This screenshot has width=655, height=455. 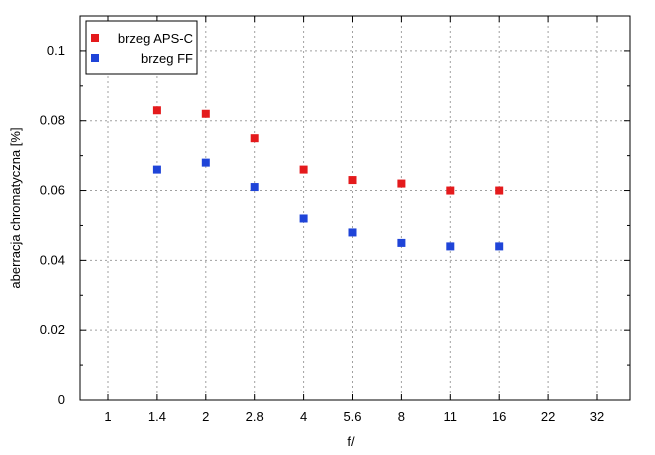 What do you see at coordinates (451, 416) in the screenshot?
I see `x-tick-label: 11` at bounding box center [451, 416].